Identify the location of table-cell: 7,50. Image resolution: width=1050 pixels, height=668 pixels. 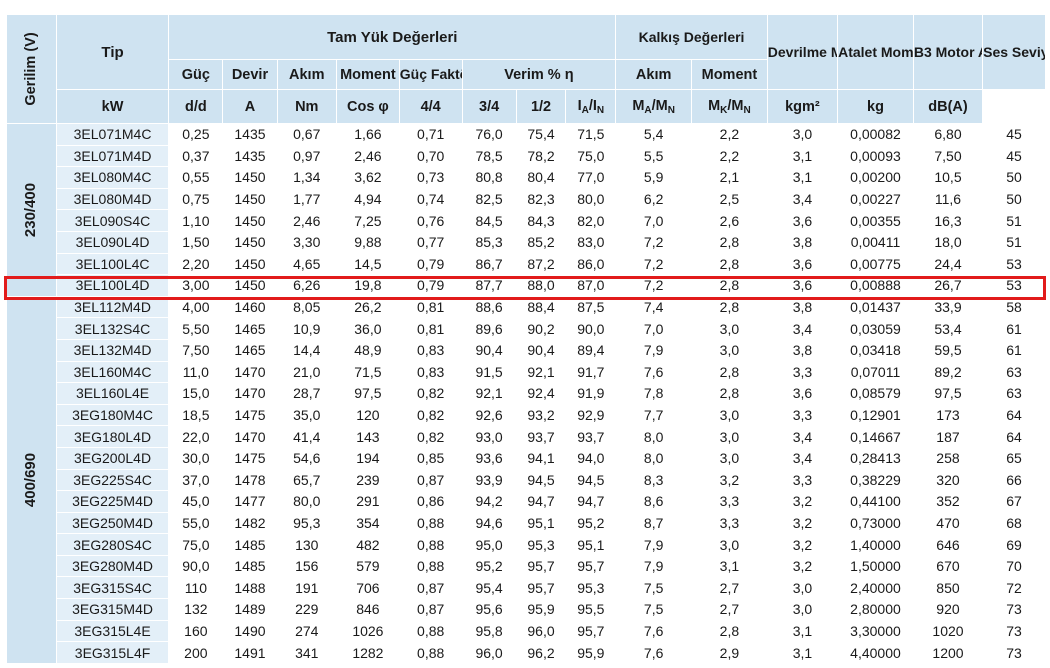
(948, 156).